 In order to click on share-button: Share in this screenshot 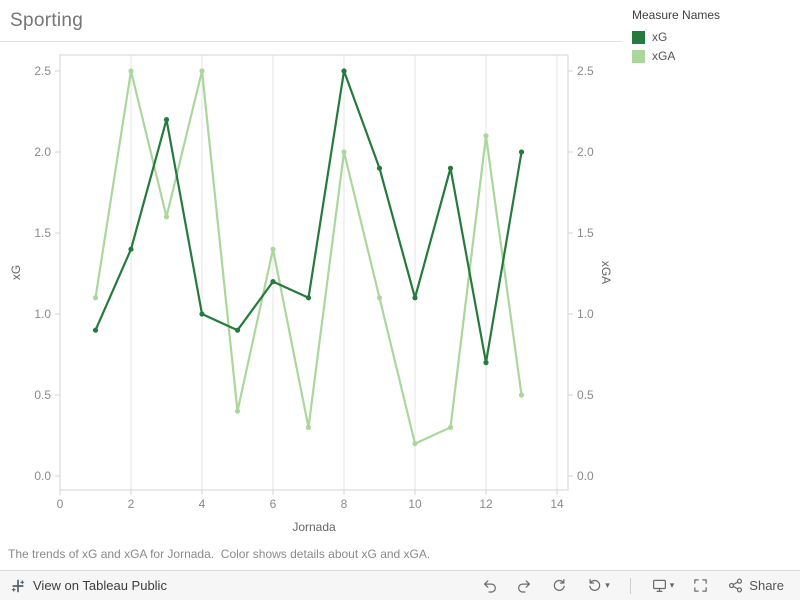, I will do `click(755, 585)`.